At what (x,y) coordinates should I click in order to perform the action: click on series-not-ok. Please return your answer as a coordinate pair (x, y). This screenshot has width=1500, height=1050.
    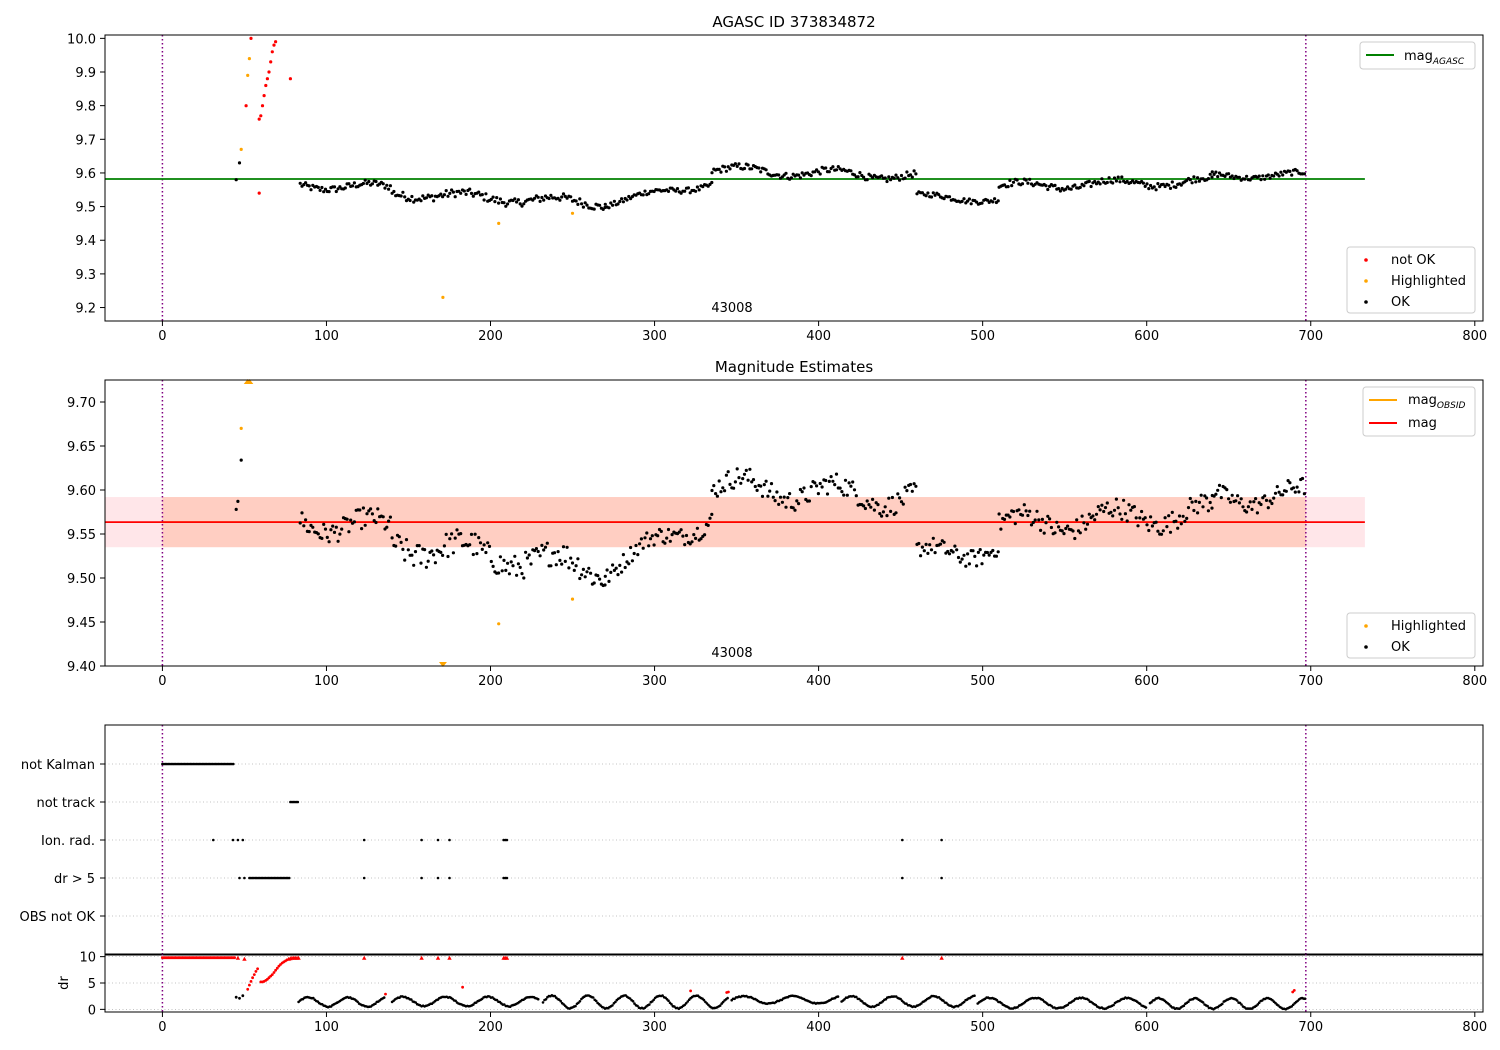
    Looking at the image, I should click on (268, 115).